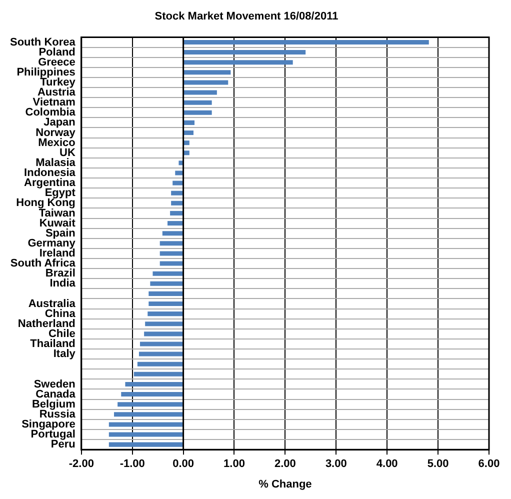 This screenshot has height=499, width=511. I want to click on x-tick-label: 0.00, so click(183, 464).